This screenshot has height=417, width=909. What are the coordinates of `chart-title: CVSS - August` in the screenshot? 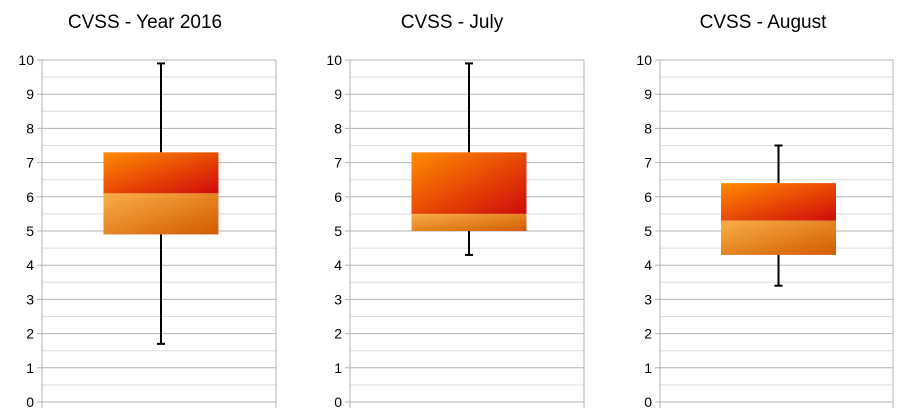 It's located at (763, 22).